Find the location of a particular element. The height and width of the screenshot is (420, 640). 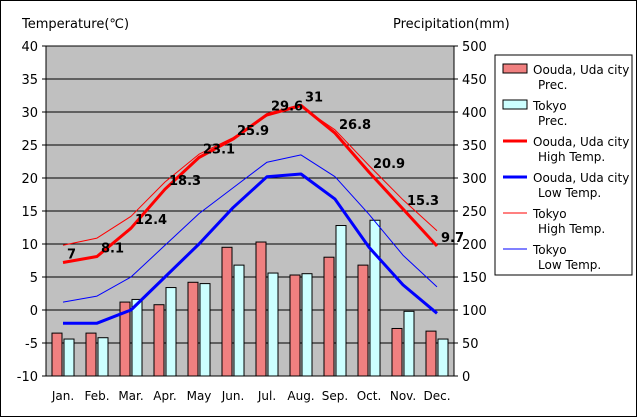

right-axis-ticks: 0 50 100 150 200 250 300 350 400 450 500 is located at coordinates (470, 212).